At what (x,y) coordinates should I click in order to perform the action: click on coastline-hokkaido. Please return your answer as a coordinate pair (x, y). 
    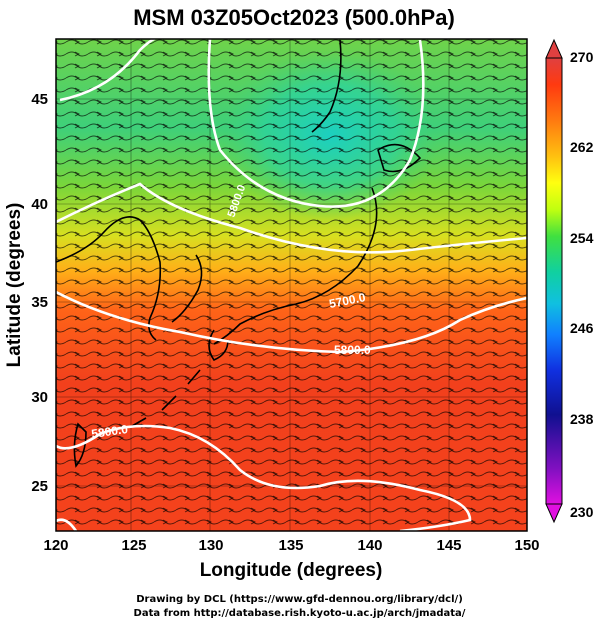
    Looking at the image, I should click on (399, 158).